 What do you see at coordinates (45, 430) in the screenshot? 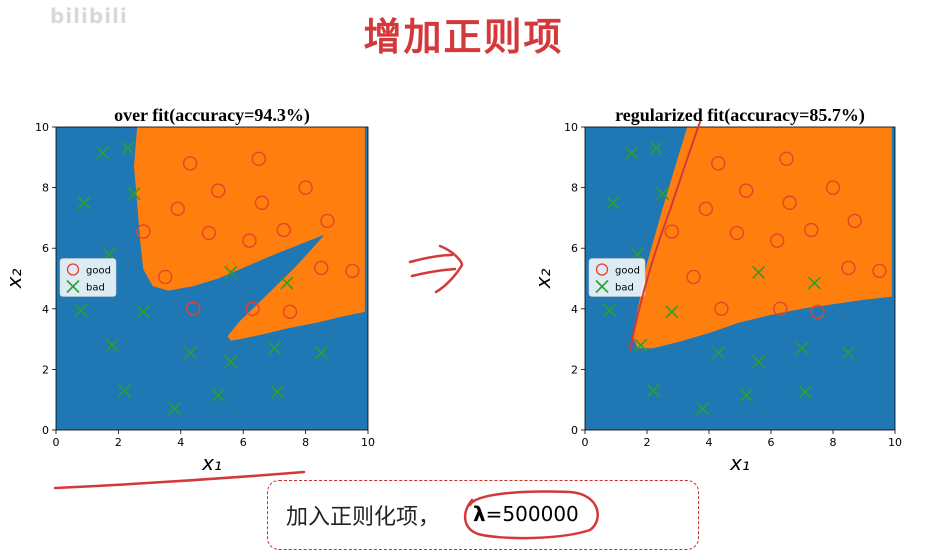
I see `y-tick-label: 0` at bounding box center [45, 430].